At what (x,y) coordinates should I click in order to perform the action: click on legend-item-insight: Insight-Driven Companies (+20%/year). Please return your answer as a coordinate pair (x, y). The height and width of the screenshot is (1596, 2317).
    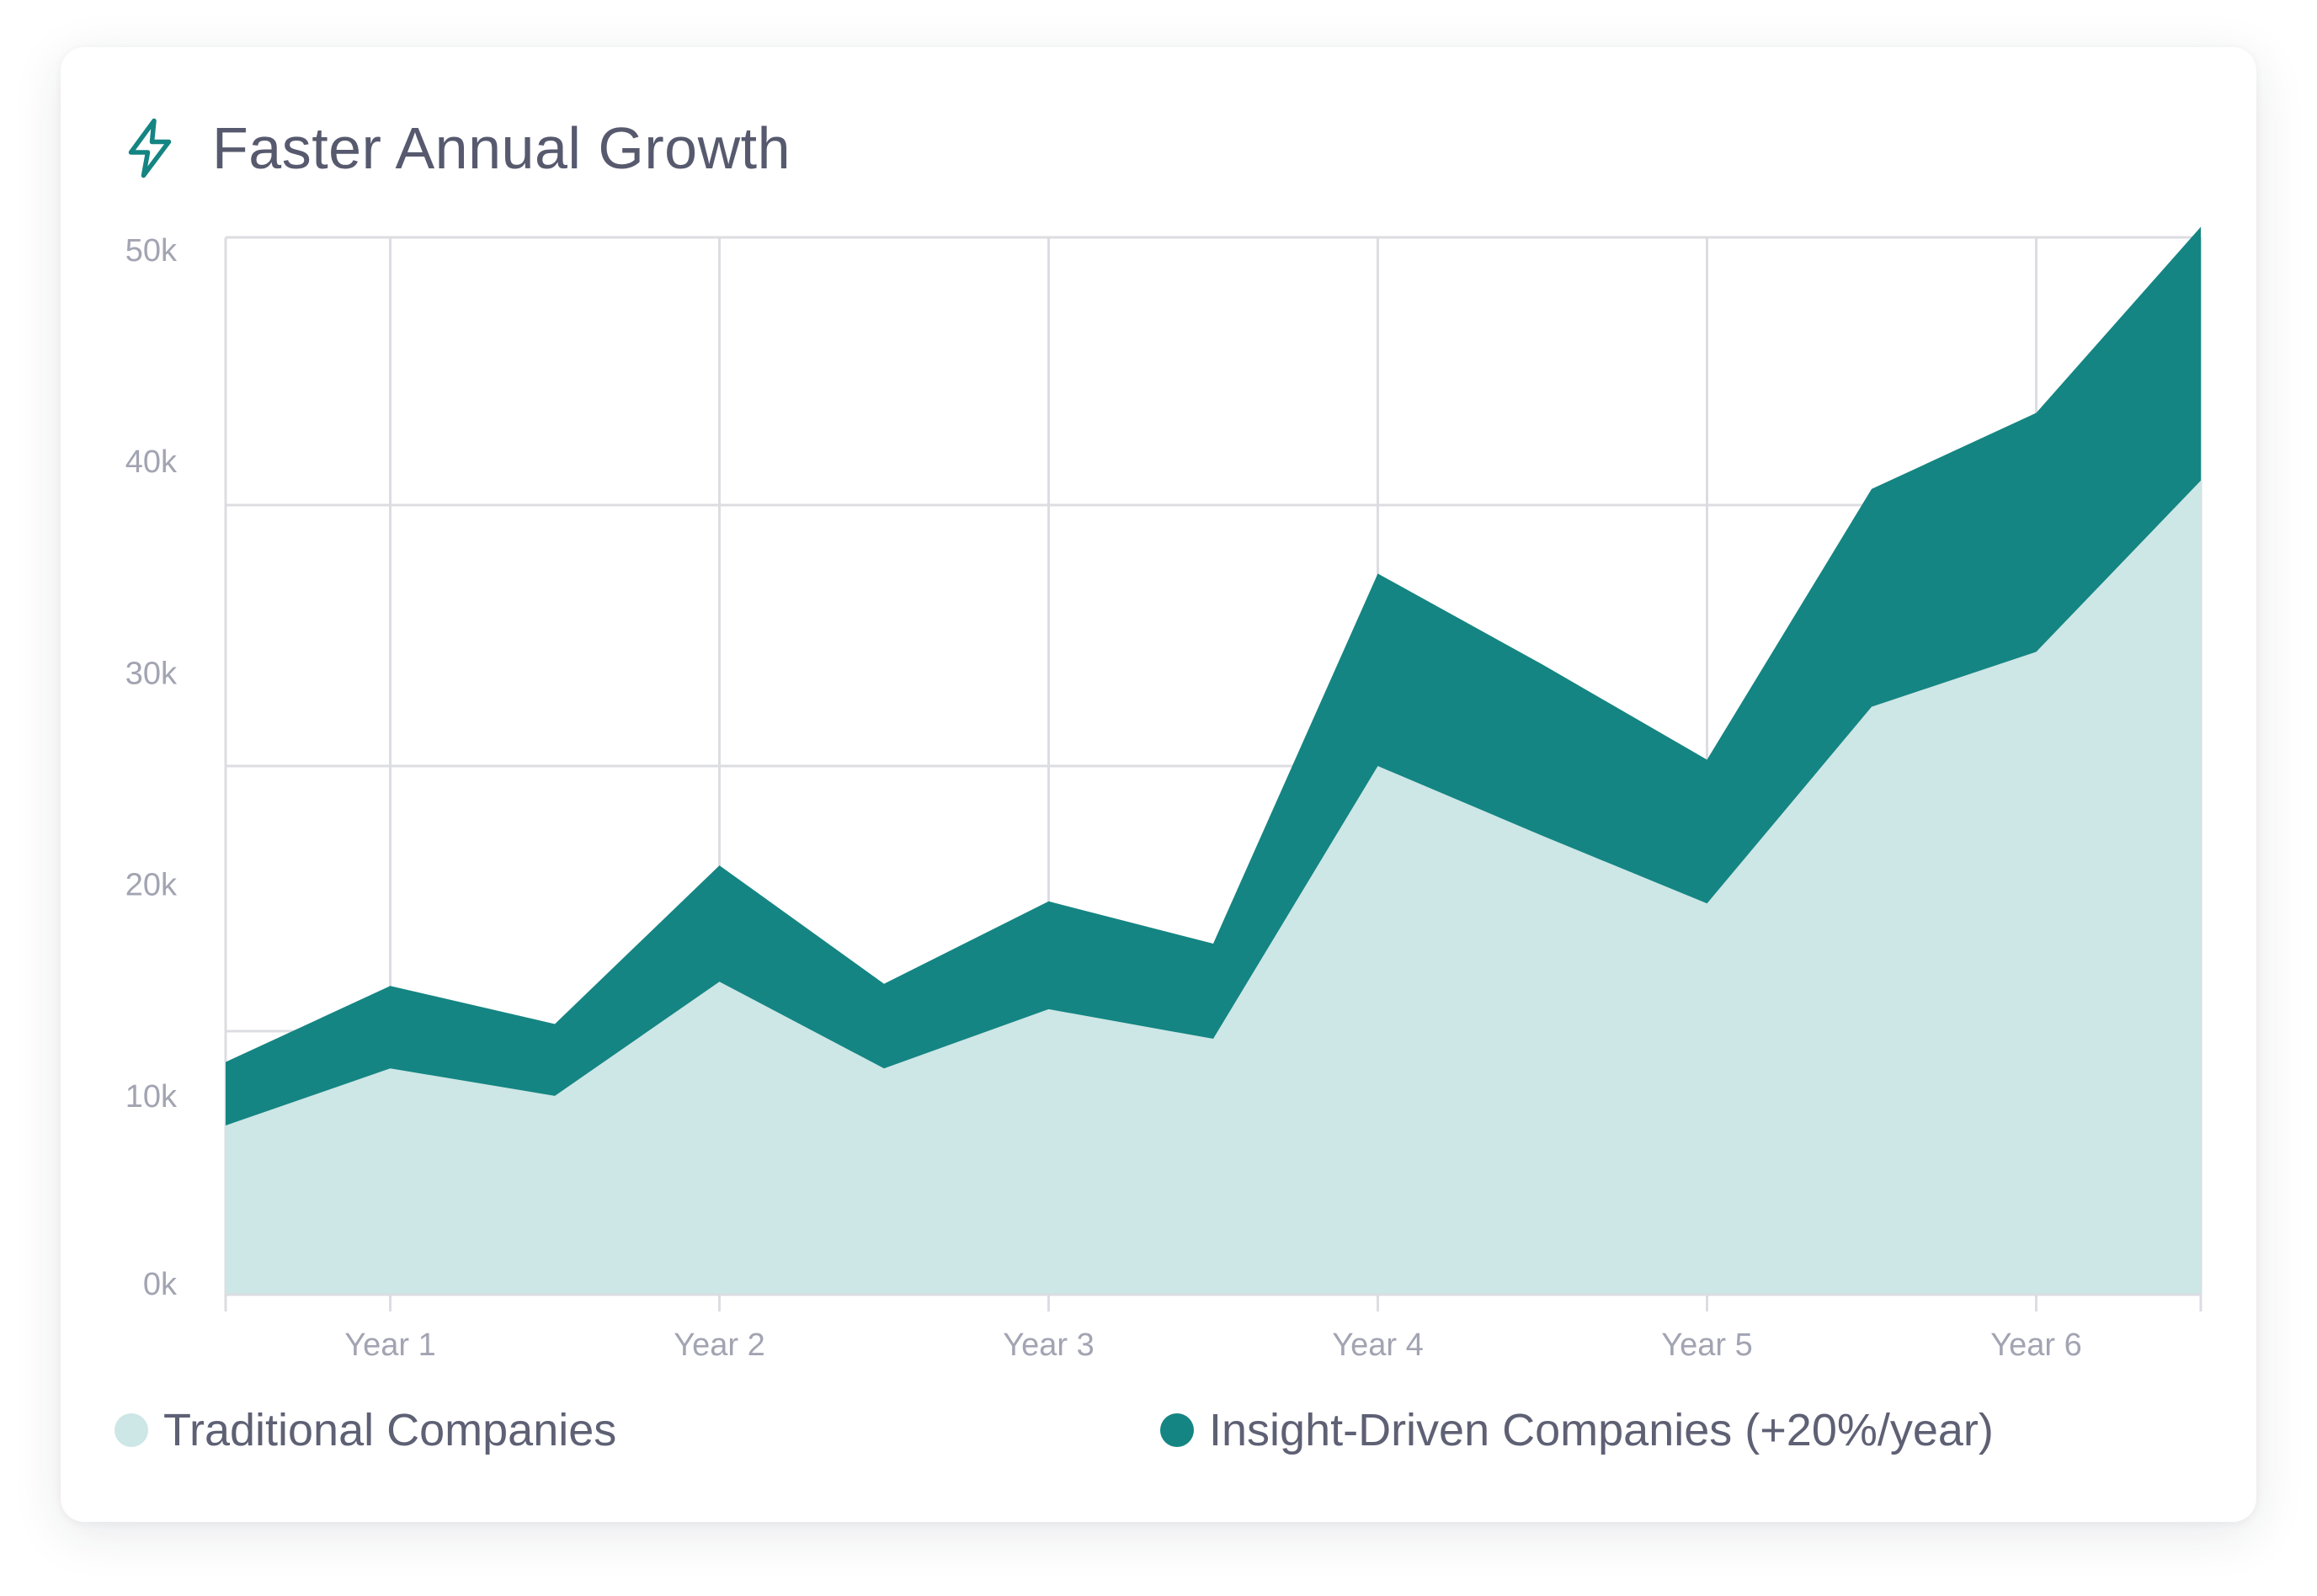
    Looking at the image, I should click on (1577, 1430).